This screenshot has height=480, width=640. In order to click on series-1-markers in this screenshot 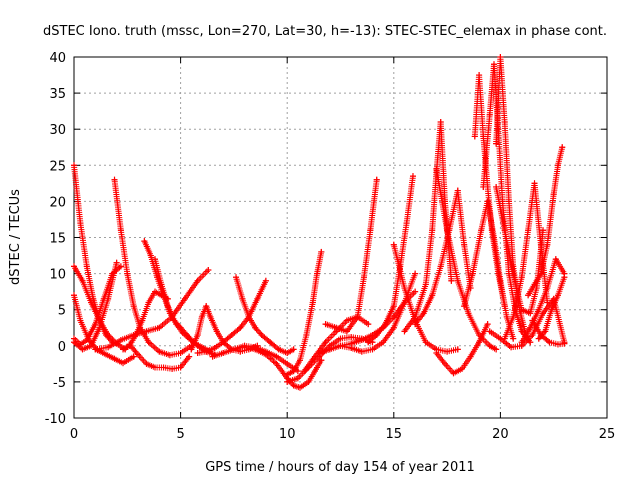, I will do `click(93, 254)`.